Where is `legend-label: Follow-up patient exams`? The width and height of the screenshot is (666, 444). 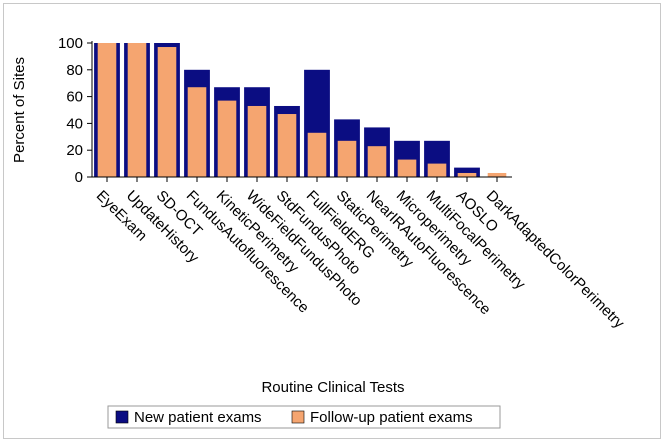
legend-label: Follow-up patient exams is located at coordinates (391, 417).